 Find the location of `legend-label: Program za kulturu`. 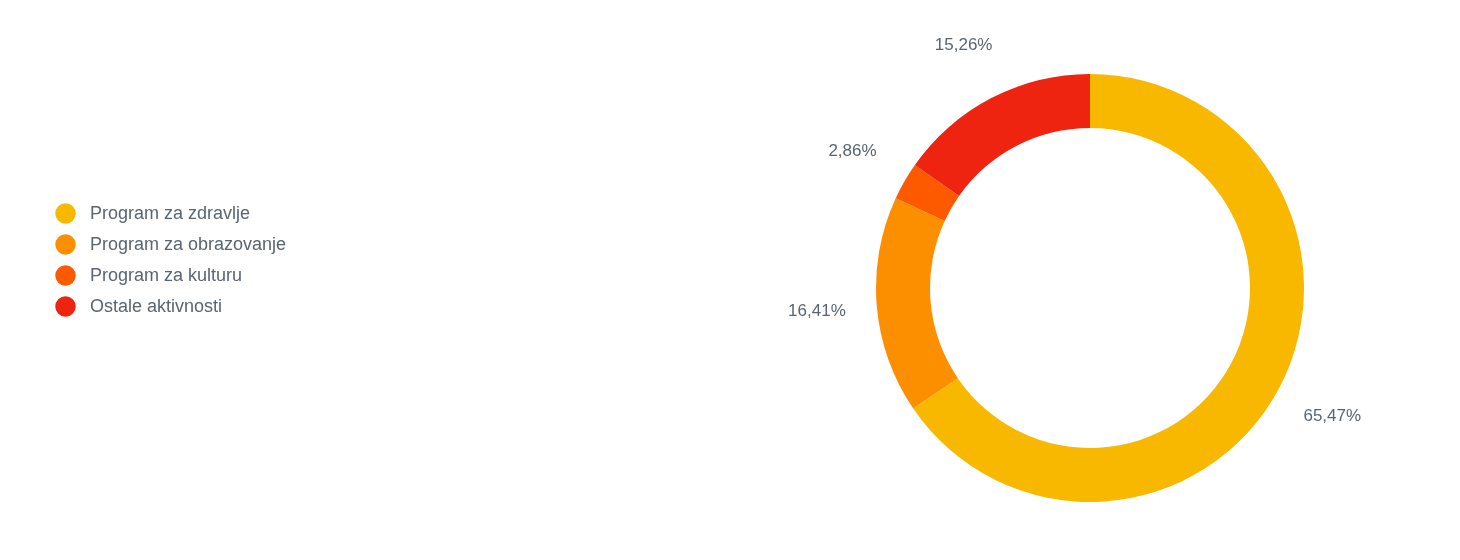

legend-label: Program za kulturu is located at coordinates (166, 274).